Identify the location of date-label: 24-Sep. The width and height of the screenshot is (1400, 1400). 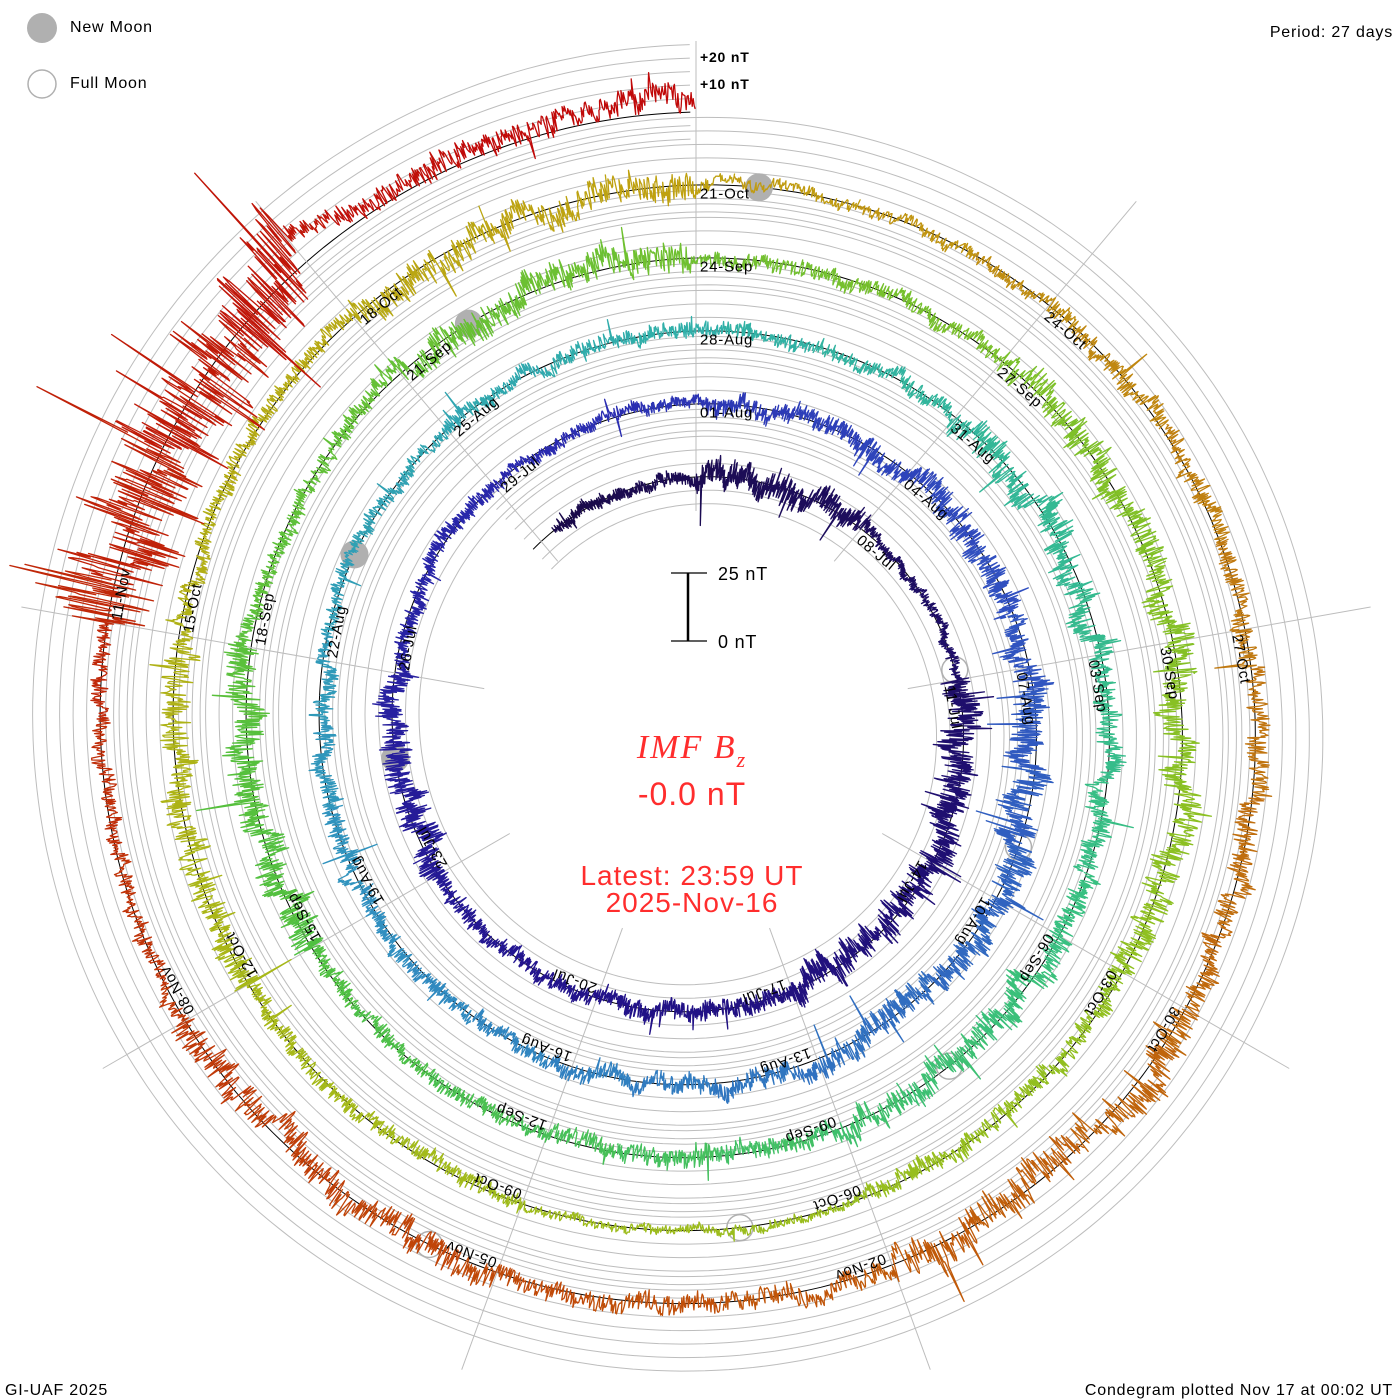
(726, 266).